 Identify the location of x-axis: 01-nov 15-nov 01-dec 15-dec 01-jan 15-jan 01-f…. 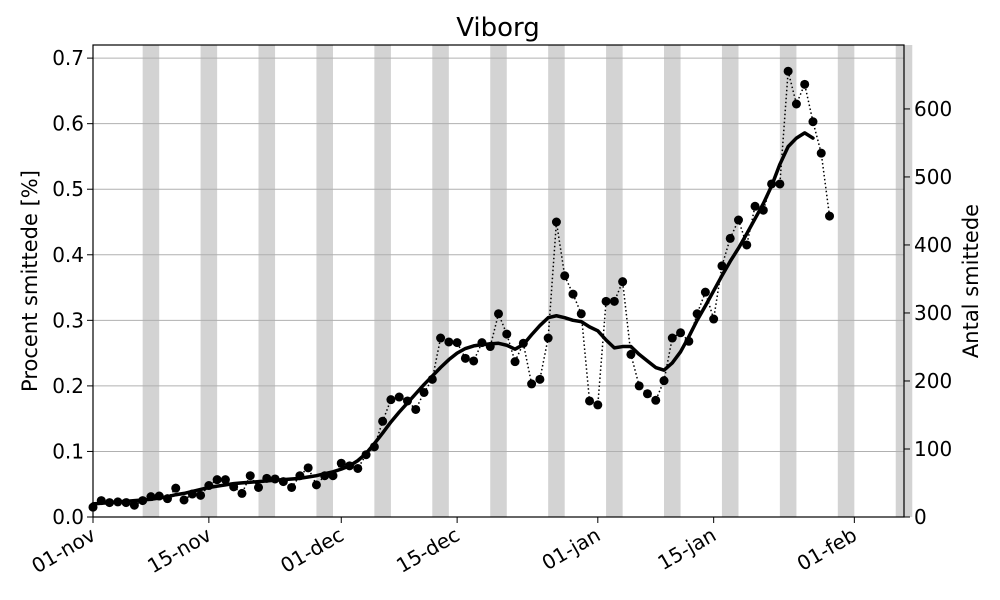
(444, 547).